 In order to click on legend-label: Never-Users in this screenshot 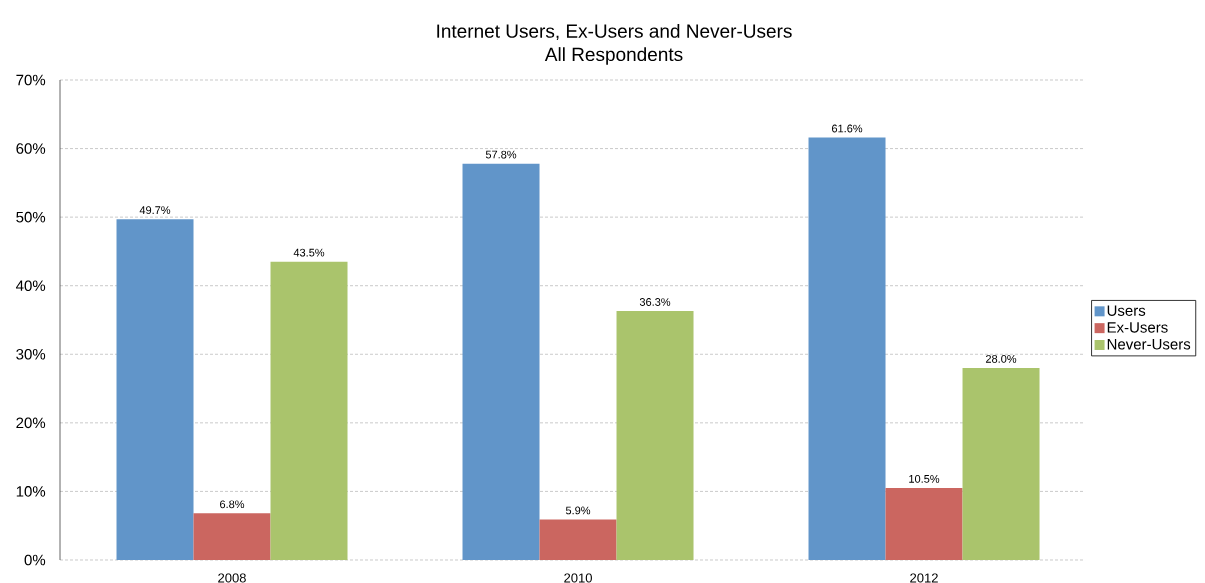, I will do `click(1149, 344)`.